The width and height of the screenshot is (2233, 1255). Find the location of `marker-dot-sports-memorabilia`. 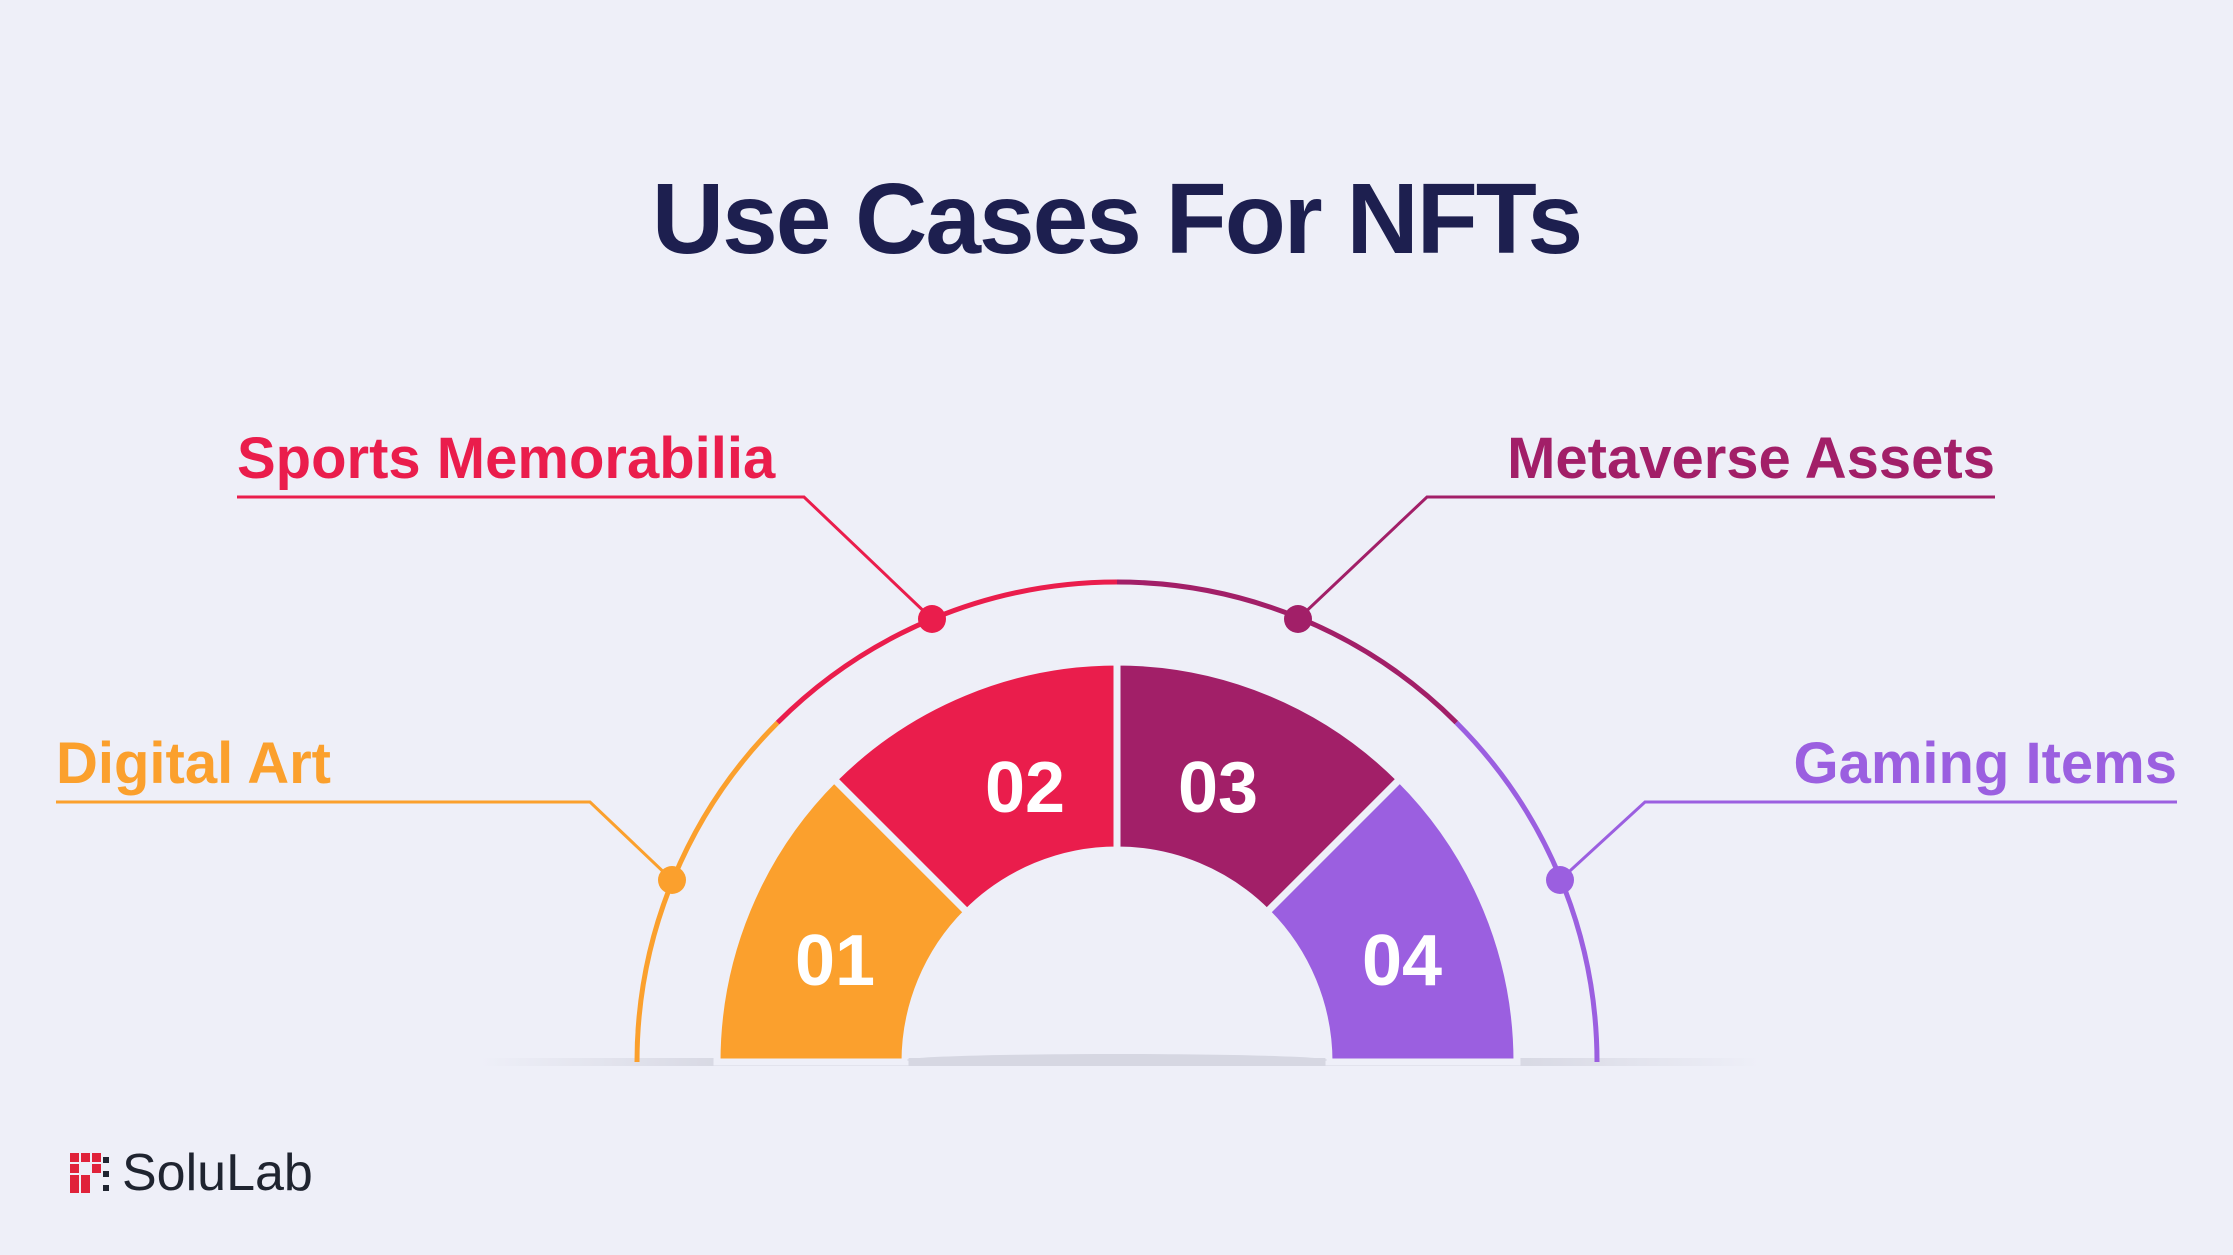

marker-dot-sports-memorabilia is located at coordinates (932, 619).